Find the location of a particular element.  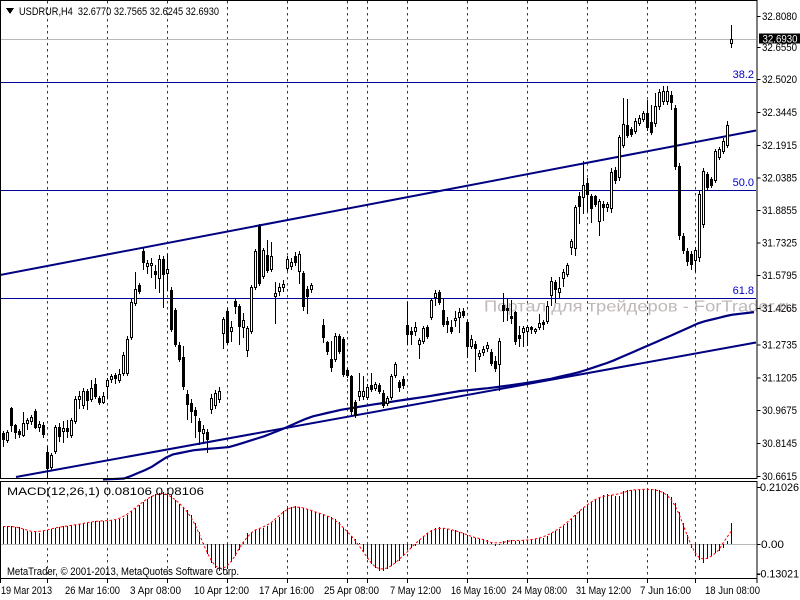

svg-text: 25 Apr 08:00 is located at coordinates (351, 591).